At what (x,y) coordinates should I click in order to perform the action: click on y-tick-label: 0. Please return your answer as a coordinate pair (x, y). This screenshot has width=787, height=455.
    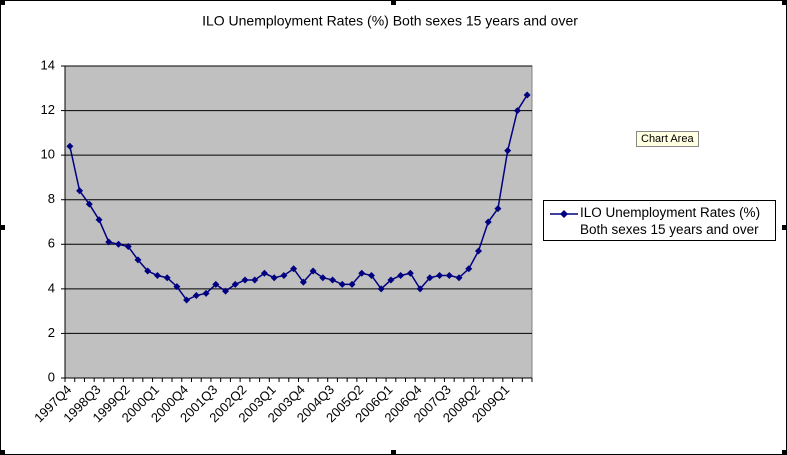
    Looking at the image, I should click on (51, 376).